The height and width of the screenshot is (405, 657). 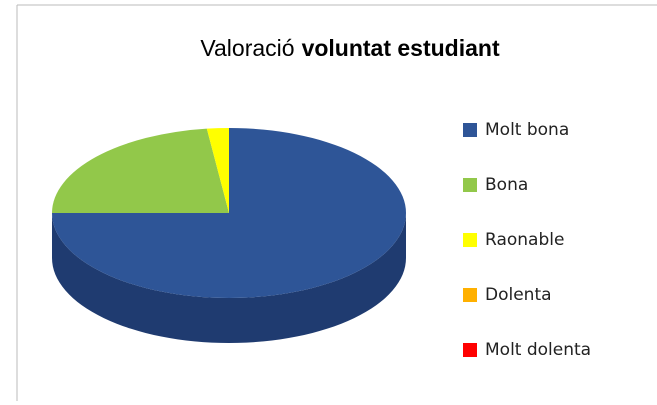 I want to click on chart-title: Valoració voluntat estudiant, so click(x=350, y=48).